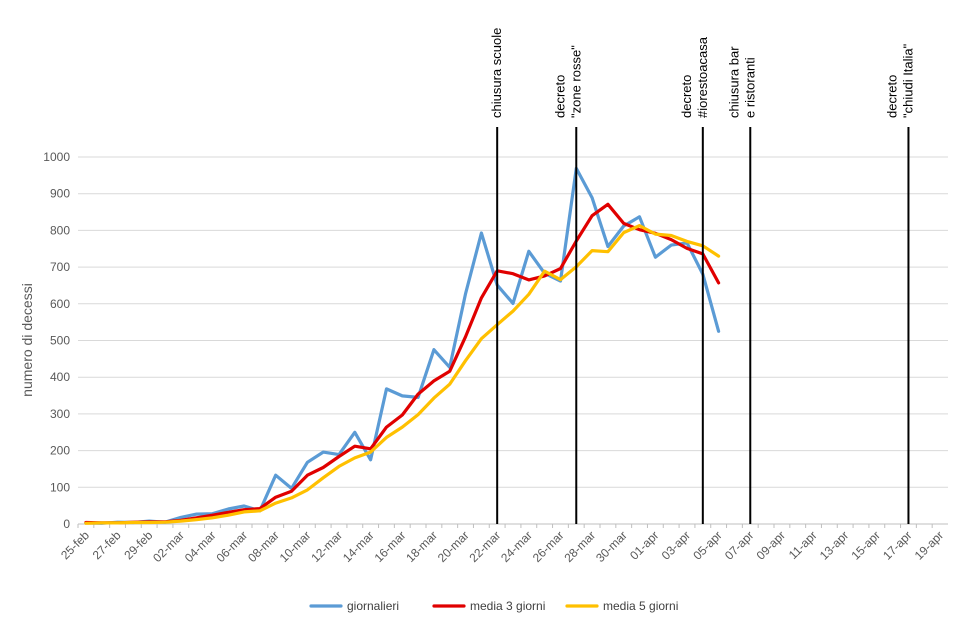 This screenshot has width=960, height=632. Describe the element at coordinates (231, 546) in the screenshot. I see `x-tick-label: 06-mar` at that location.